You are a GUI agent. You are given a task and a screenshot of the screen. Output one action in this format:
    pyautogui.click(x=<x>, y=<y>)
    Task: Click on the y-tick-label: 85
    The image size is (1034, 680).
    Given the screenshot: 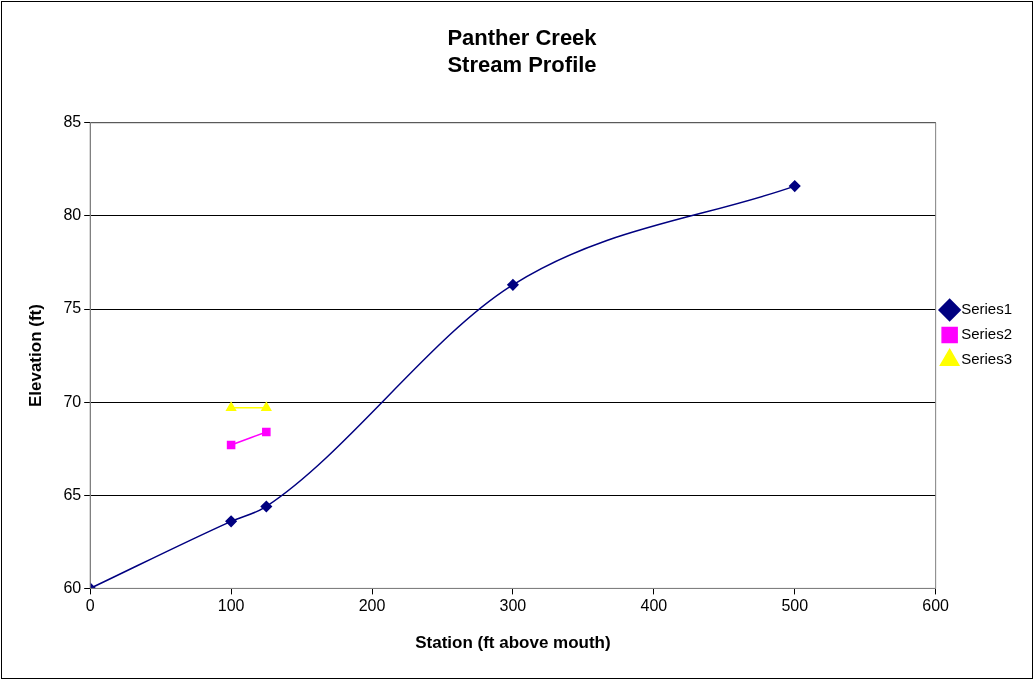 What is the action you would take?
    pyautogui.click(x=72, y=122)
    